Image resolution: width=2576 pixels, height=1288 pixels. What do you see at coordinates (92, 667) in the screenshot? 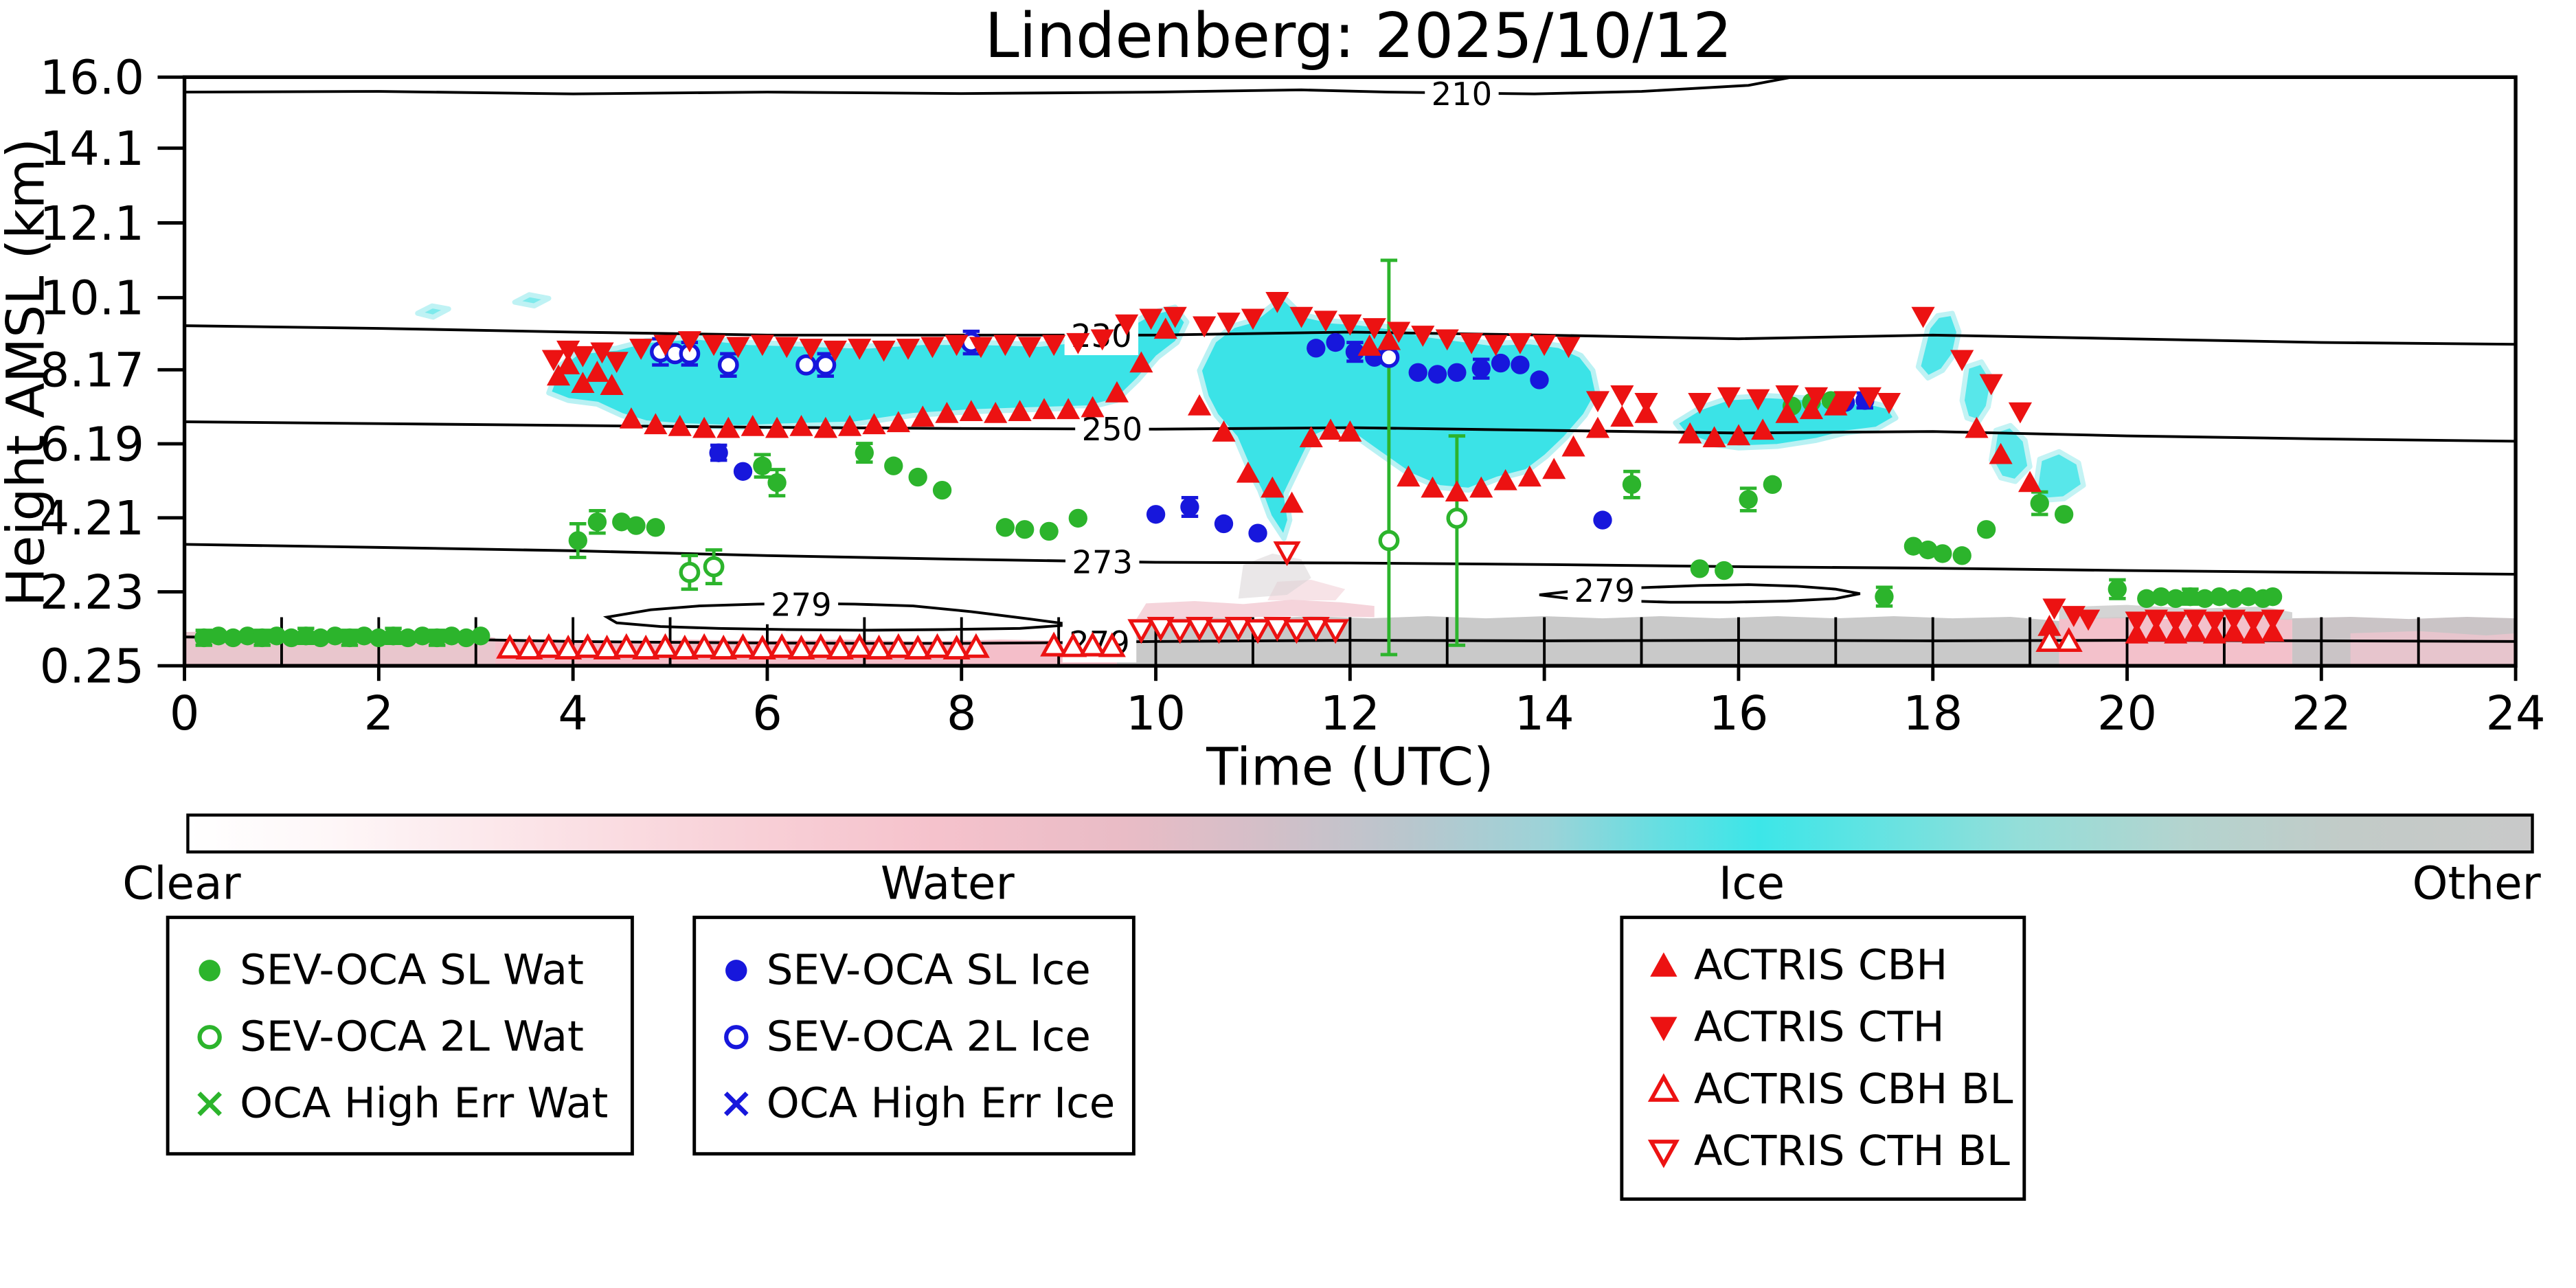
I see `y-tick-label: 0.25` at bounding box center [92, 667].